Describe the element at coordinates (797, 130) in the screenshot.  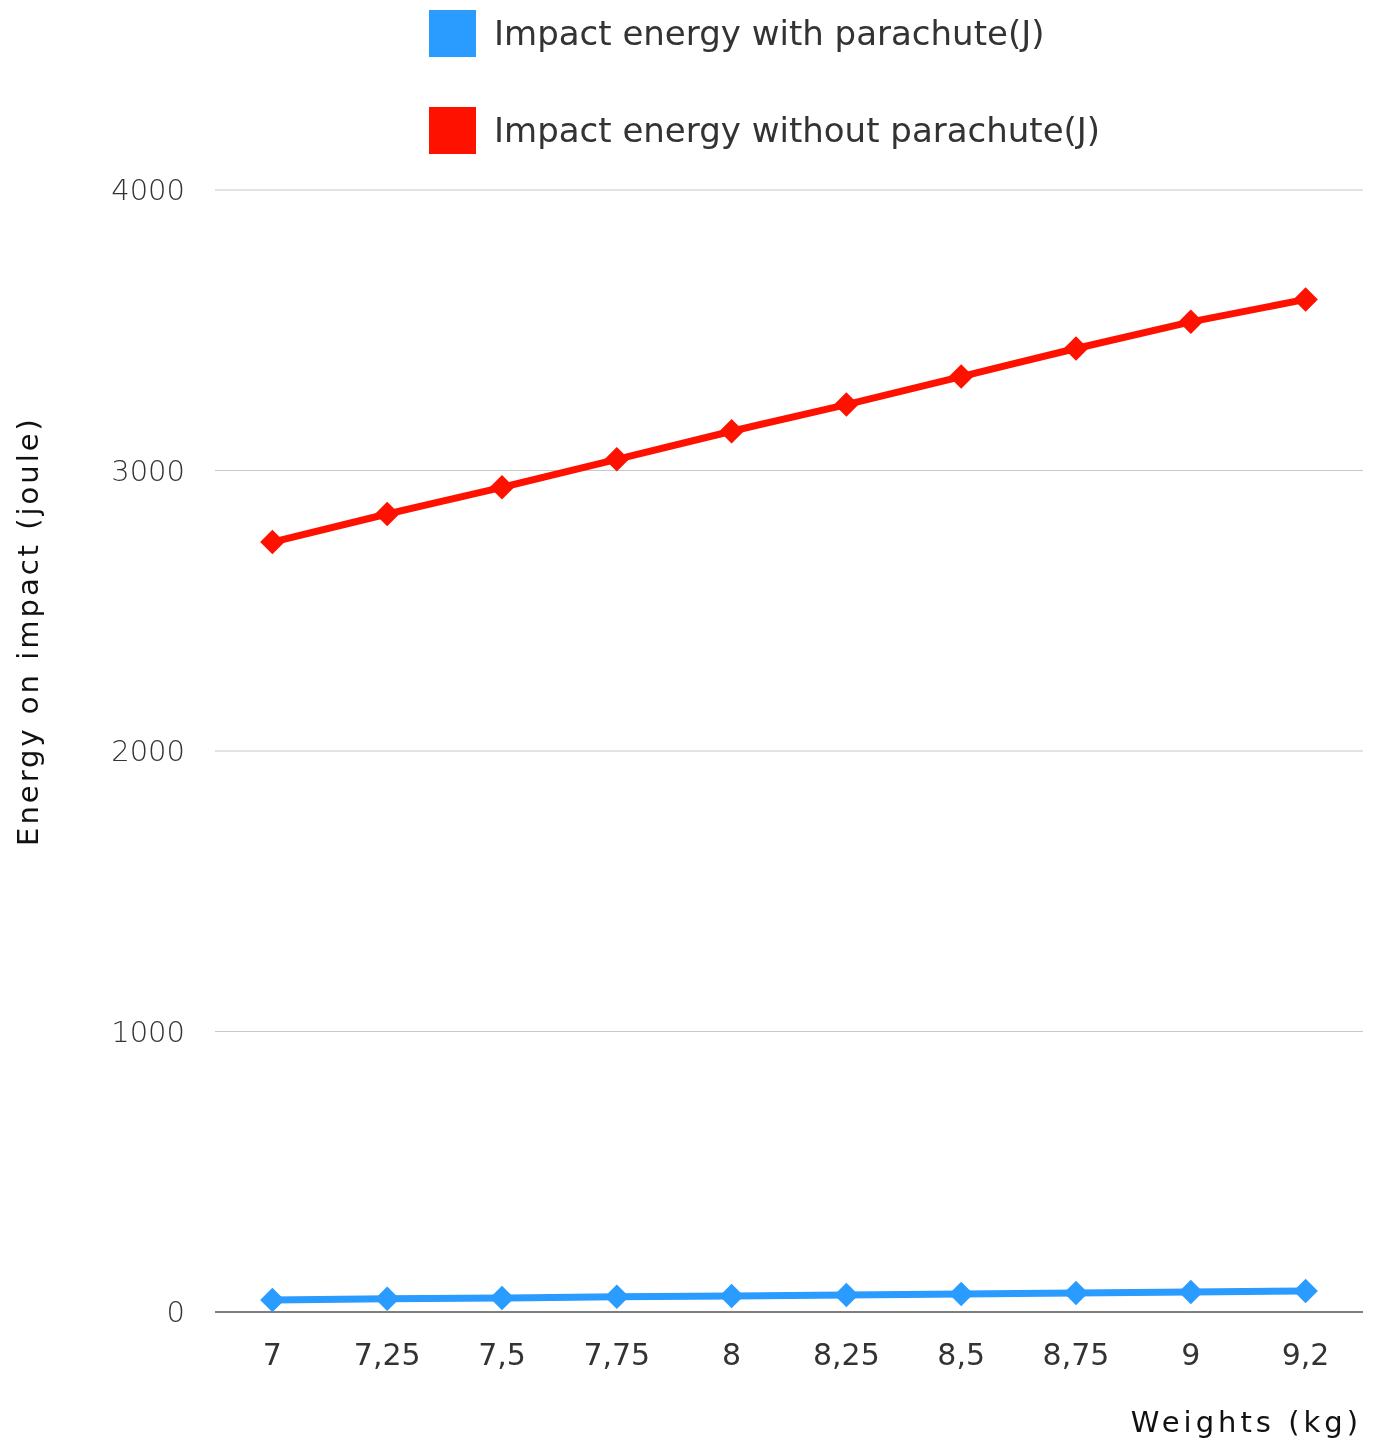
I see `legend-label: Impact energy without parachute(J)` at that location.